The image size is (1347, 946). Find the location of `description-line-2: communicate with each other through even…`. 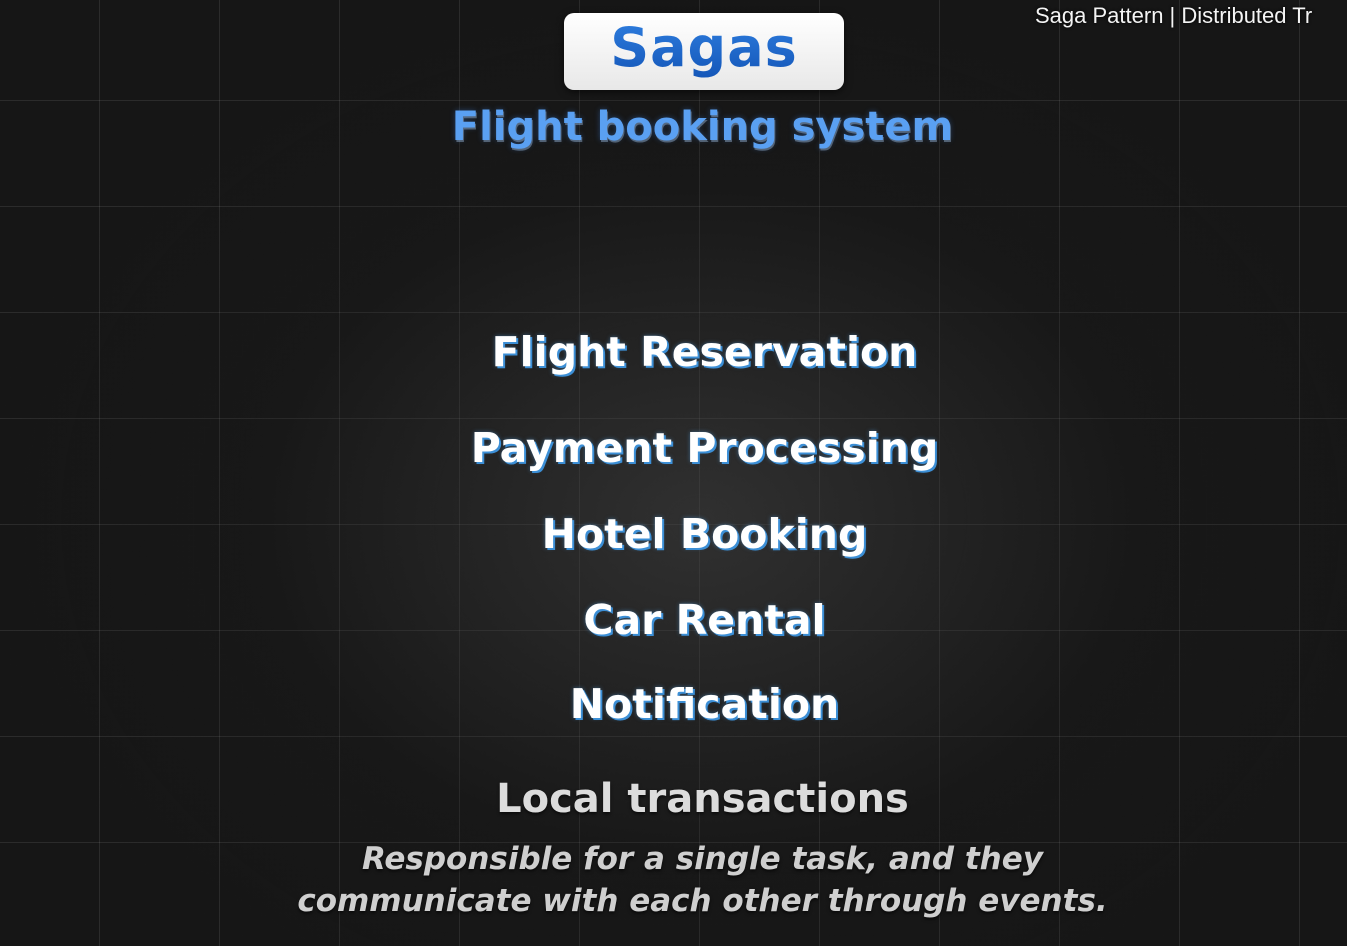

description-line-2: communicate with each other through even… is located at coordinates (702, 901).